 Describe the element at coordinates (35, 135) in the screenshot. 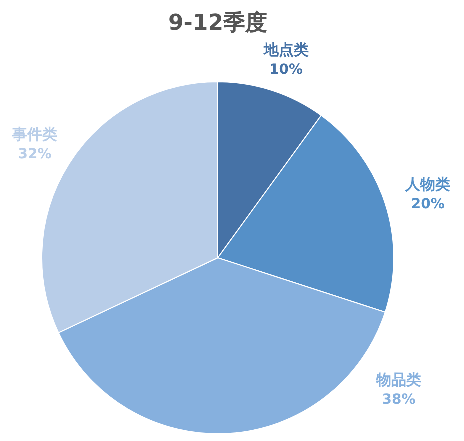

I see `slice-label: 事件类` at that location.